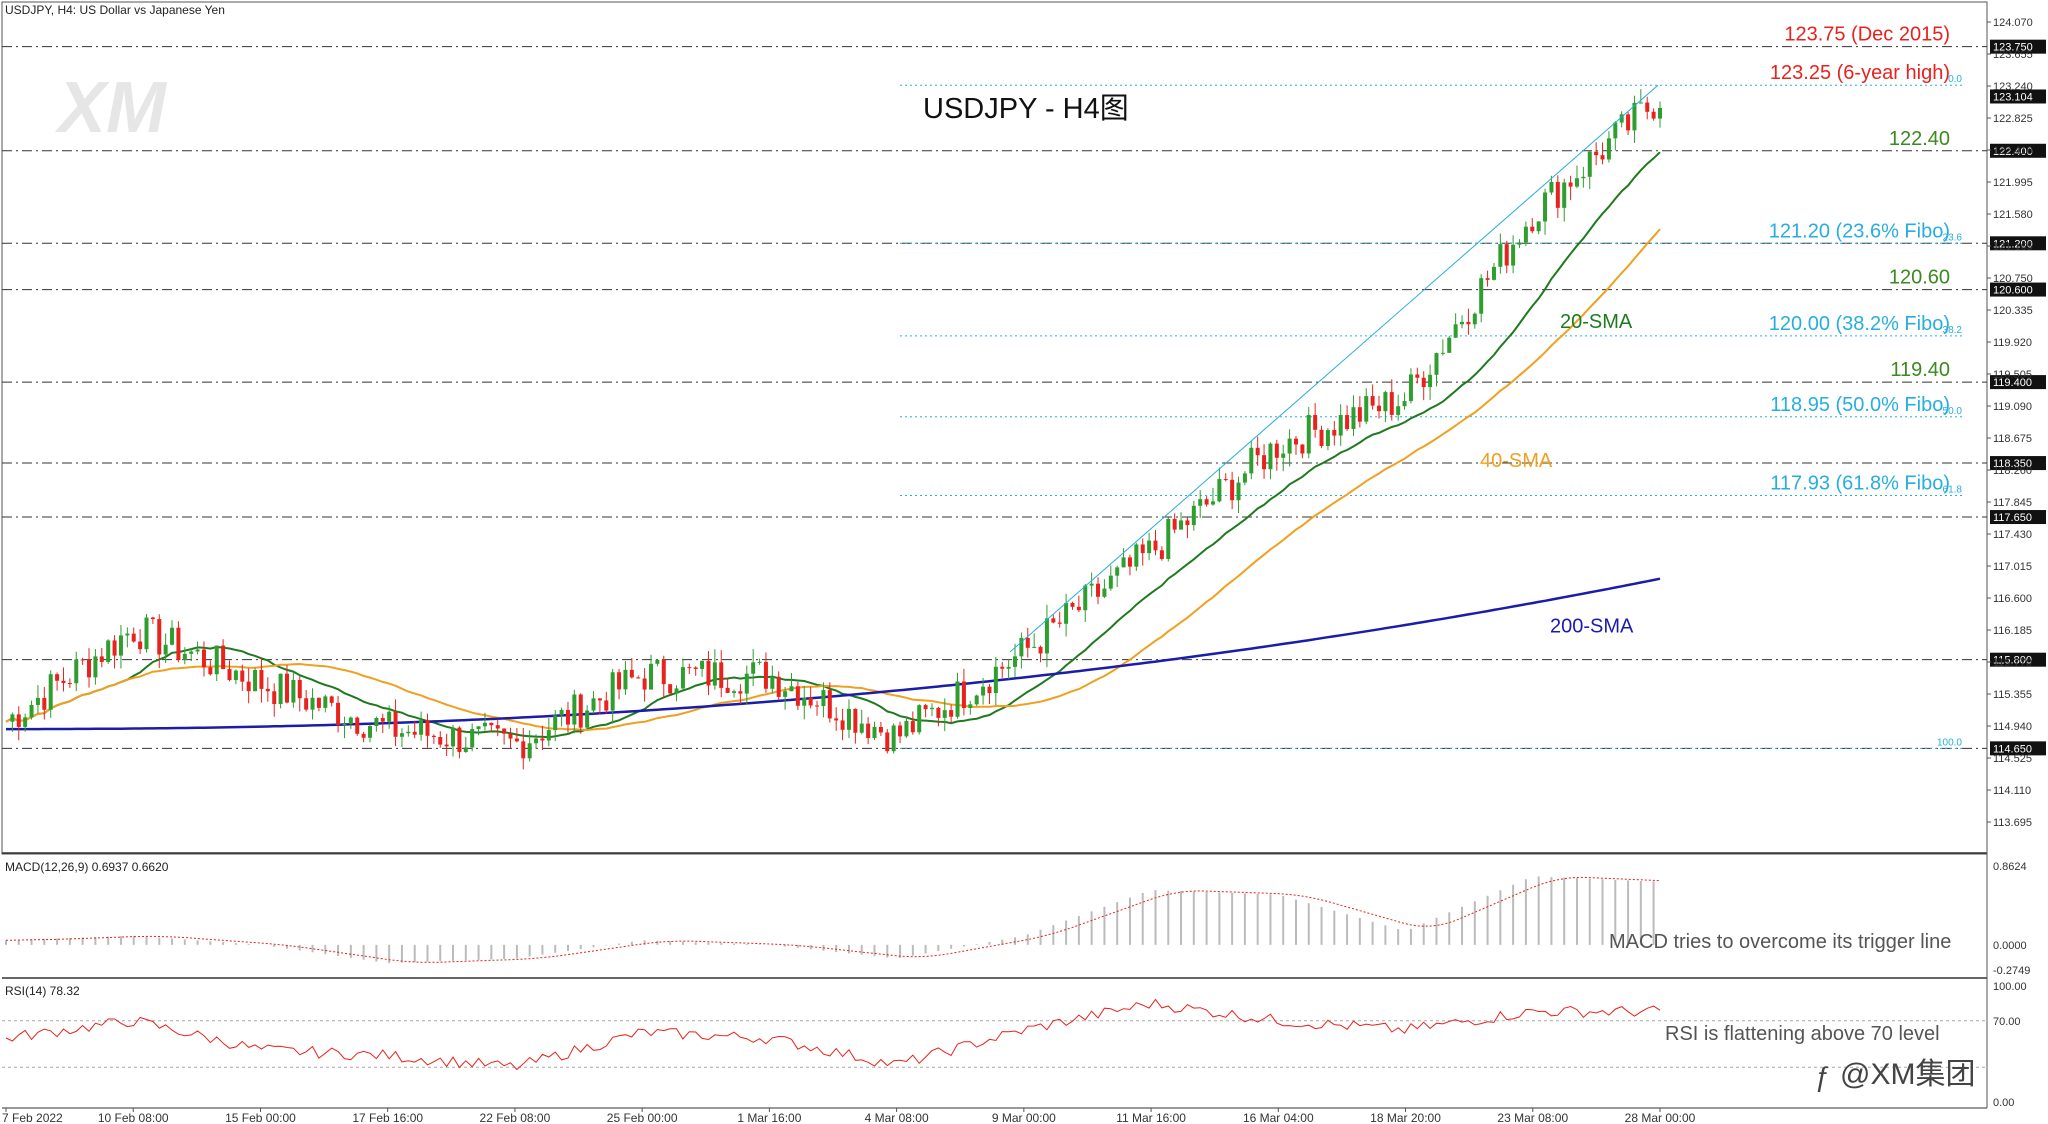 The image size is (2048, 1124). I want to click on price-tick-label: 118.675, so click(2012, 439).